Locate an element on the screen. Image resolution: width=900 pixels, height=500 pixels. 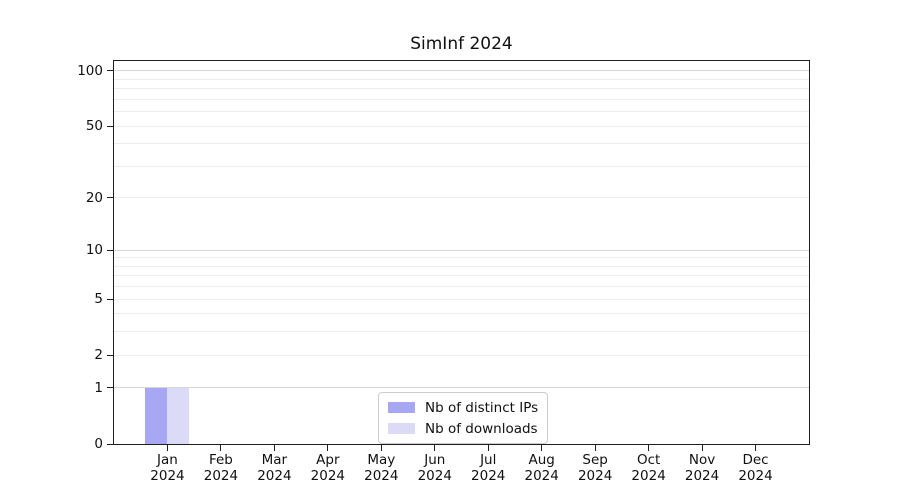
month-label: Oct is located at coordinates (648, 460).